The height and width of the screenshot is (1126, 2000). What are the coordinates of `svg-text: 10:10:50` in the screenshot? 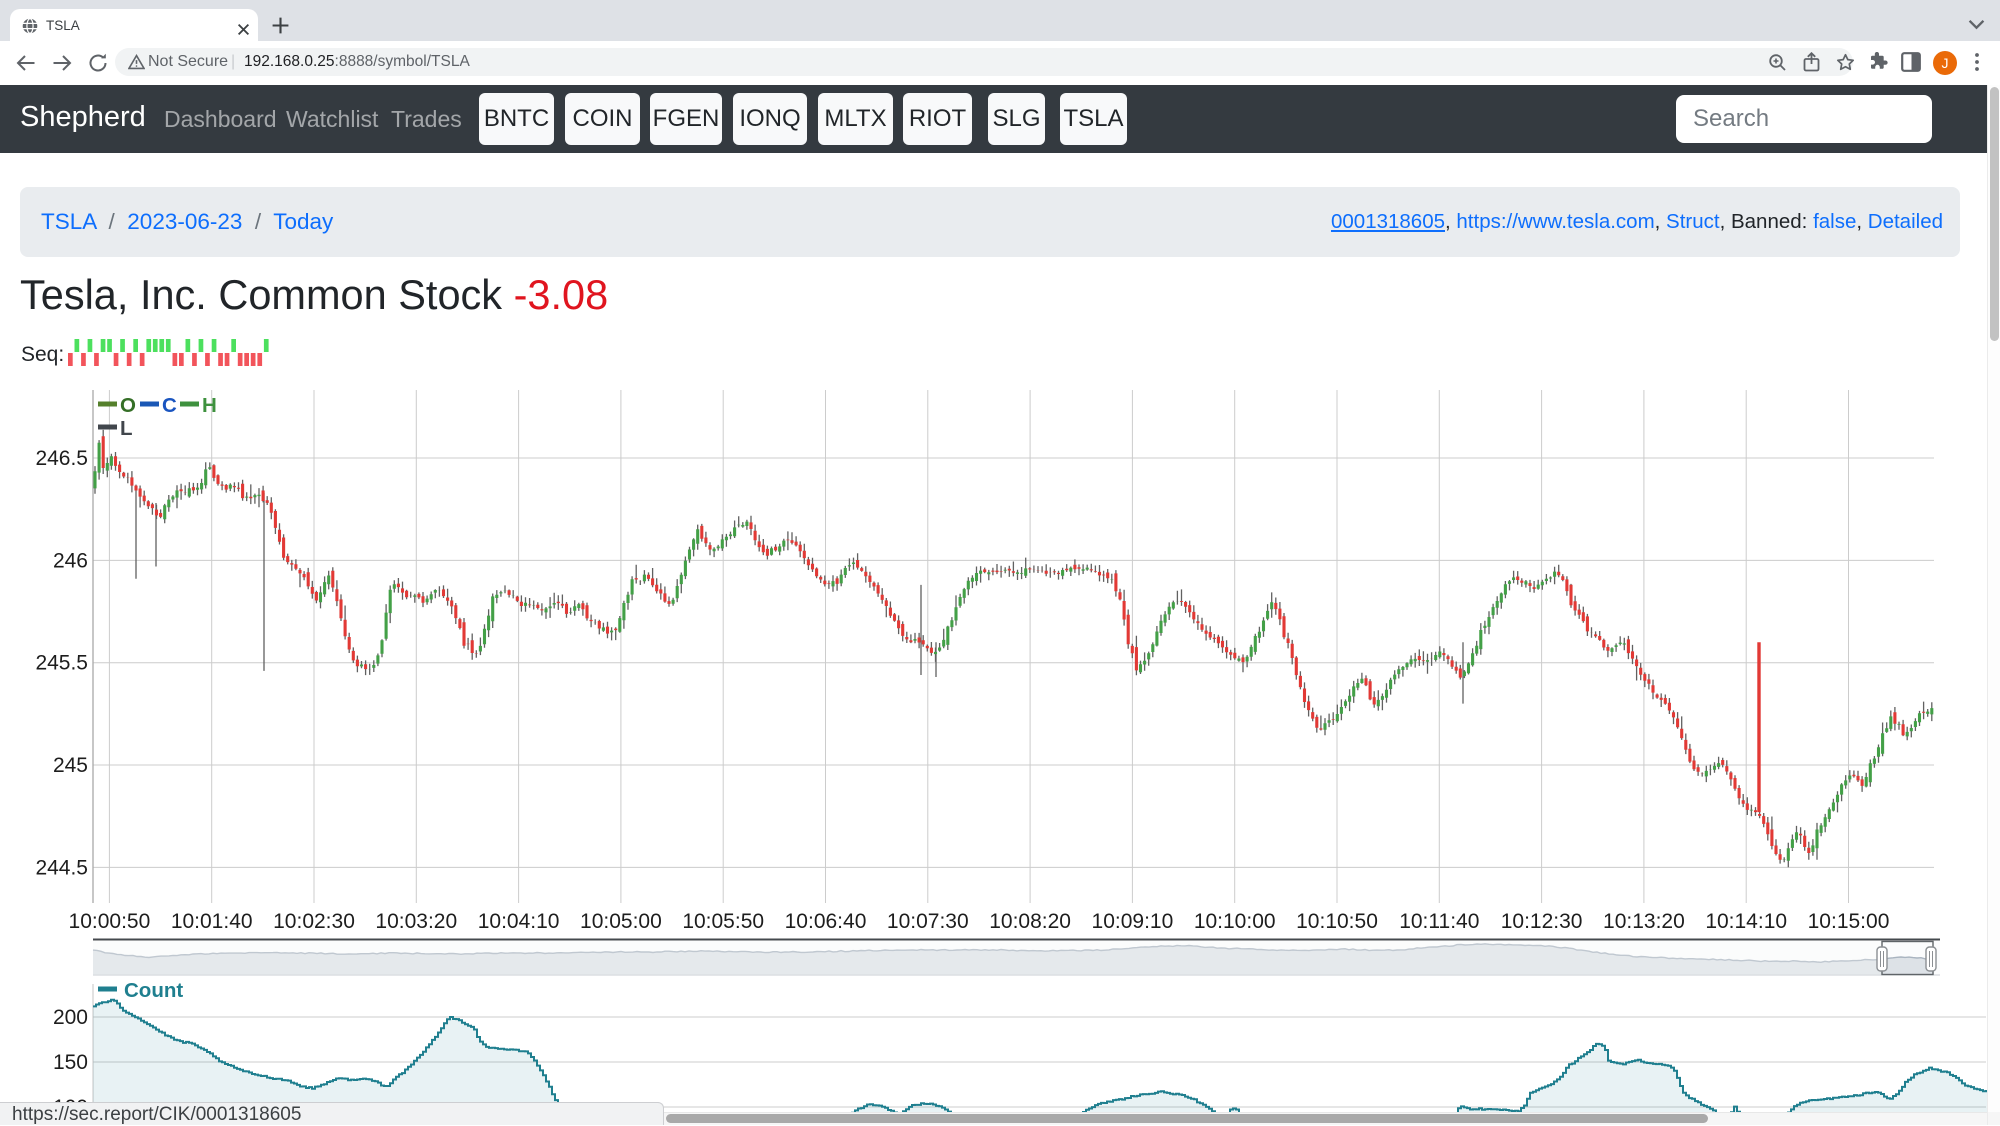 It's located at (1337, 921).